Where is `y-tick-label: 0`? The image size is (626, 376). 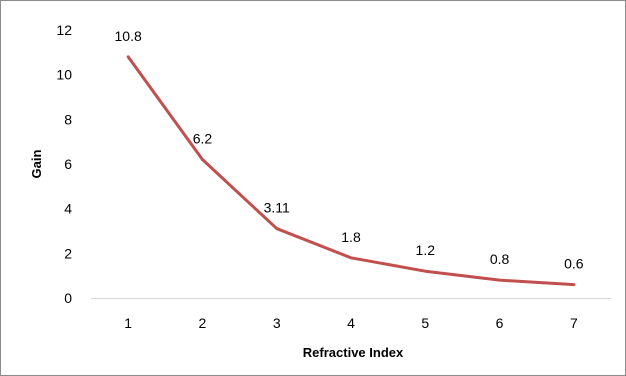 y-tick-label: 0 is located at coordinates (68, 298).